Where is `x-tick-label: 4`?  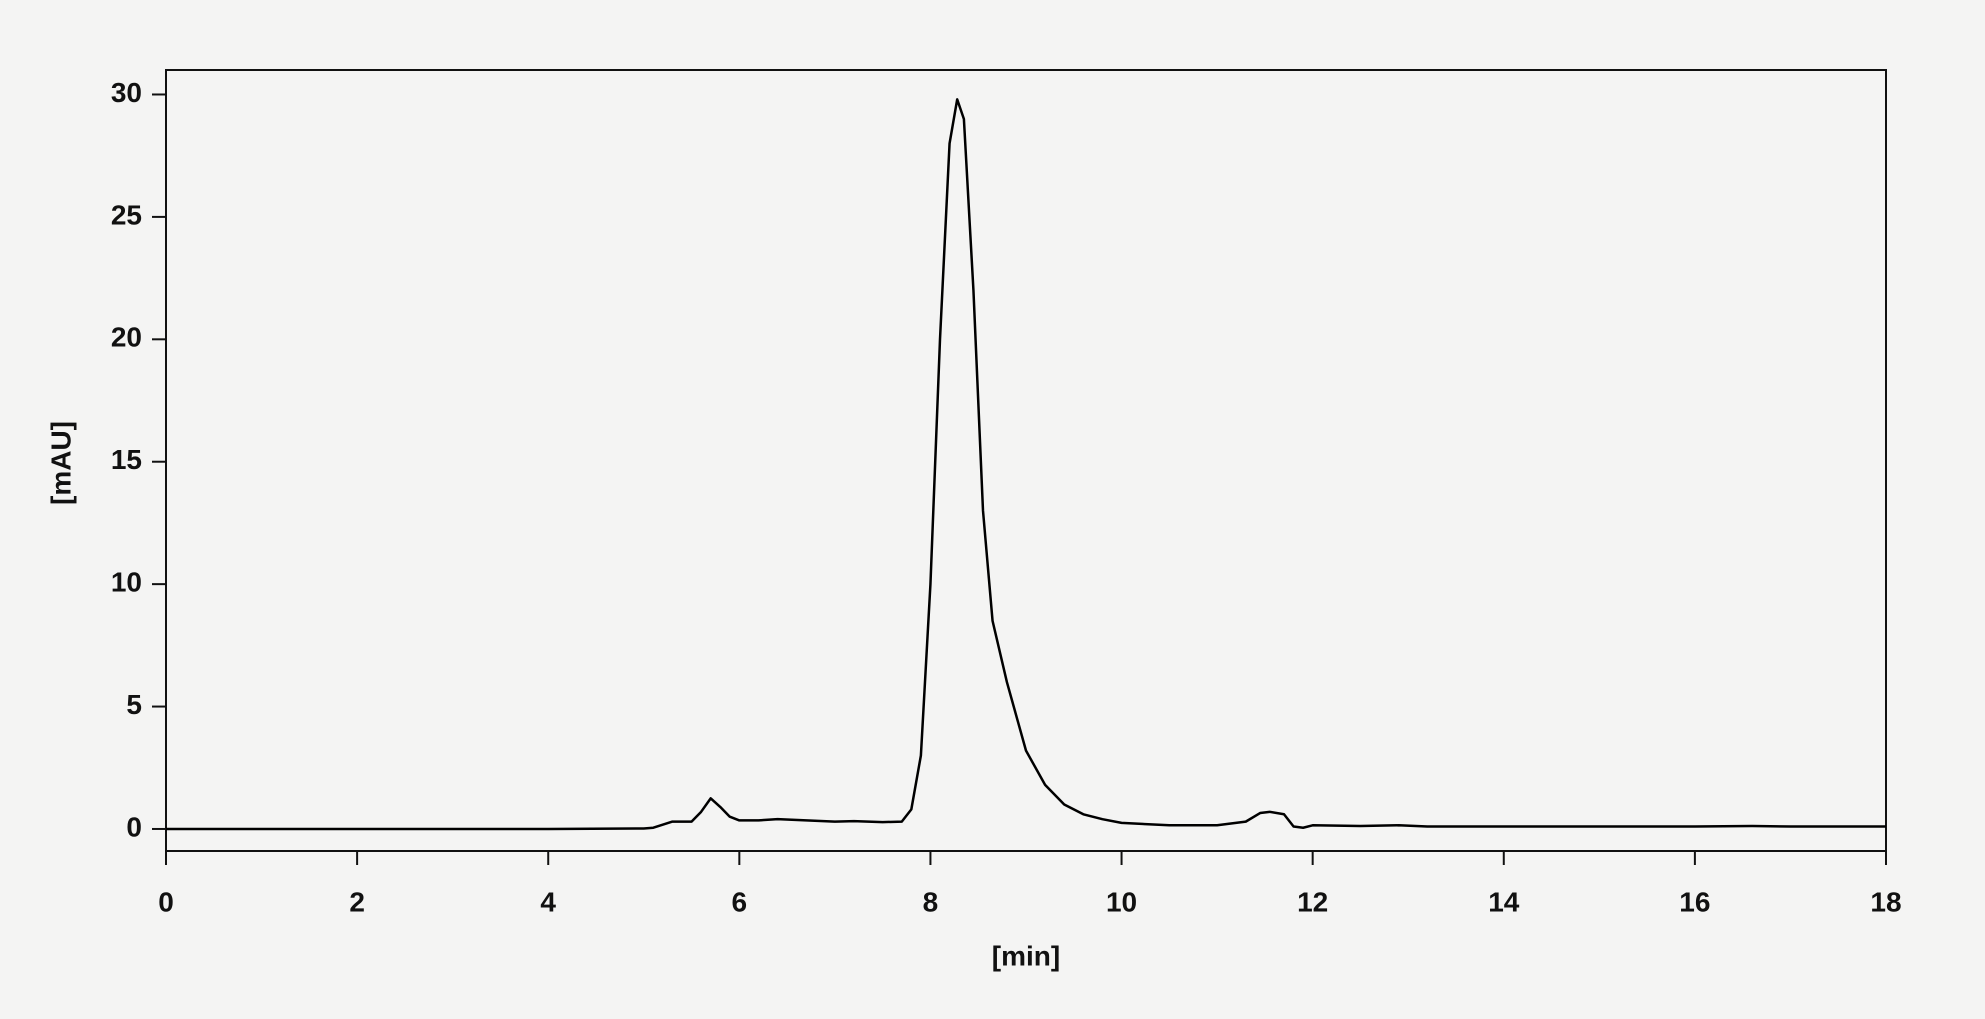
x-tick-label: 4 is located at coordinates (548, 901).